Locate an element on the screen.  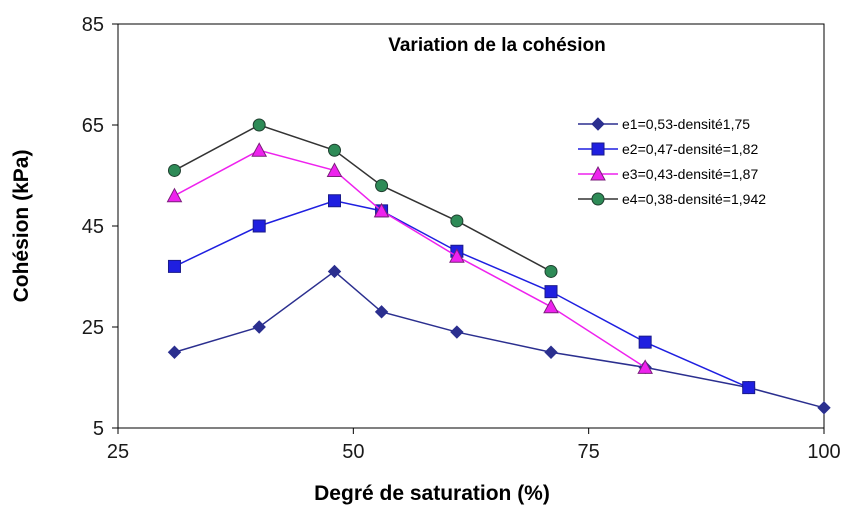
x-tick-label: 25 is located at coordinates (118, 452).